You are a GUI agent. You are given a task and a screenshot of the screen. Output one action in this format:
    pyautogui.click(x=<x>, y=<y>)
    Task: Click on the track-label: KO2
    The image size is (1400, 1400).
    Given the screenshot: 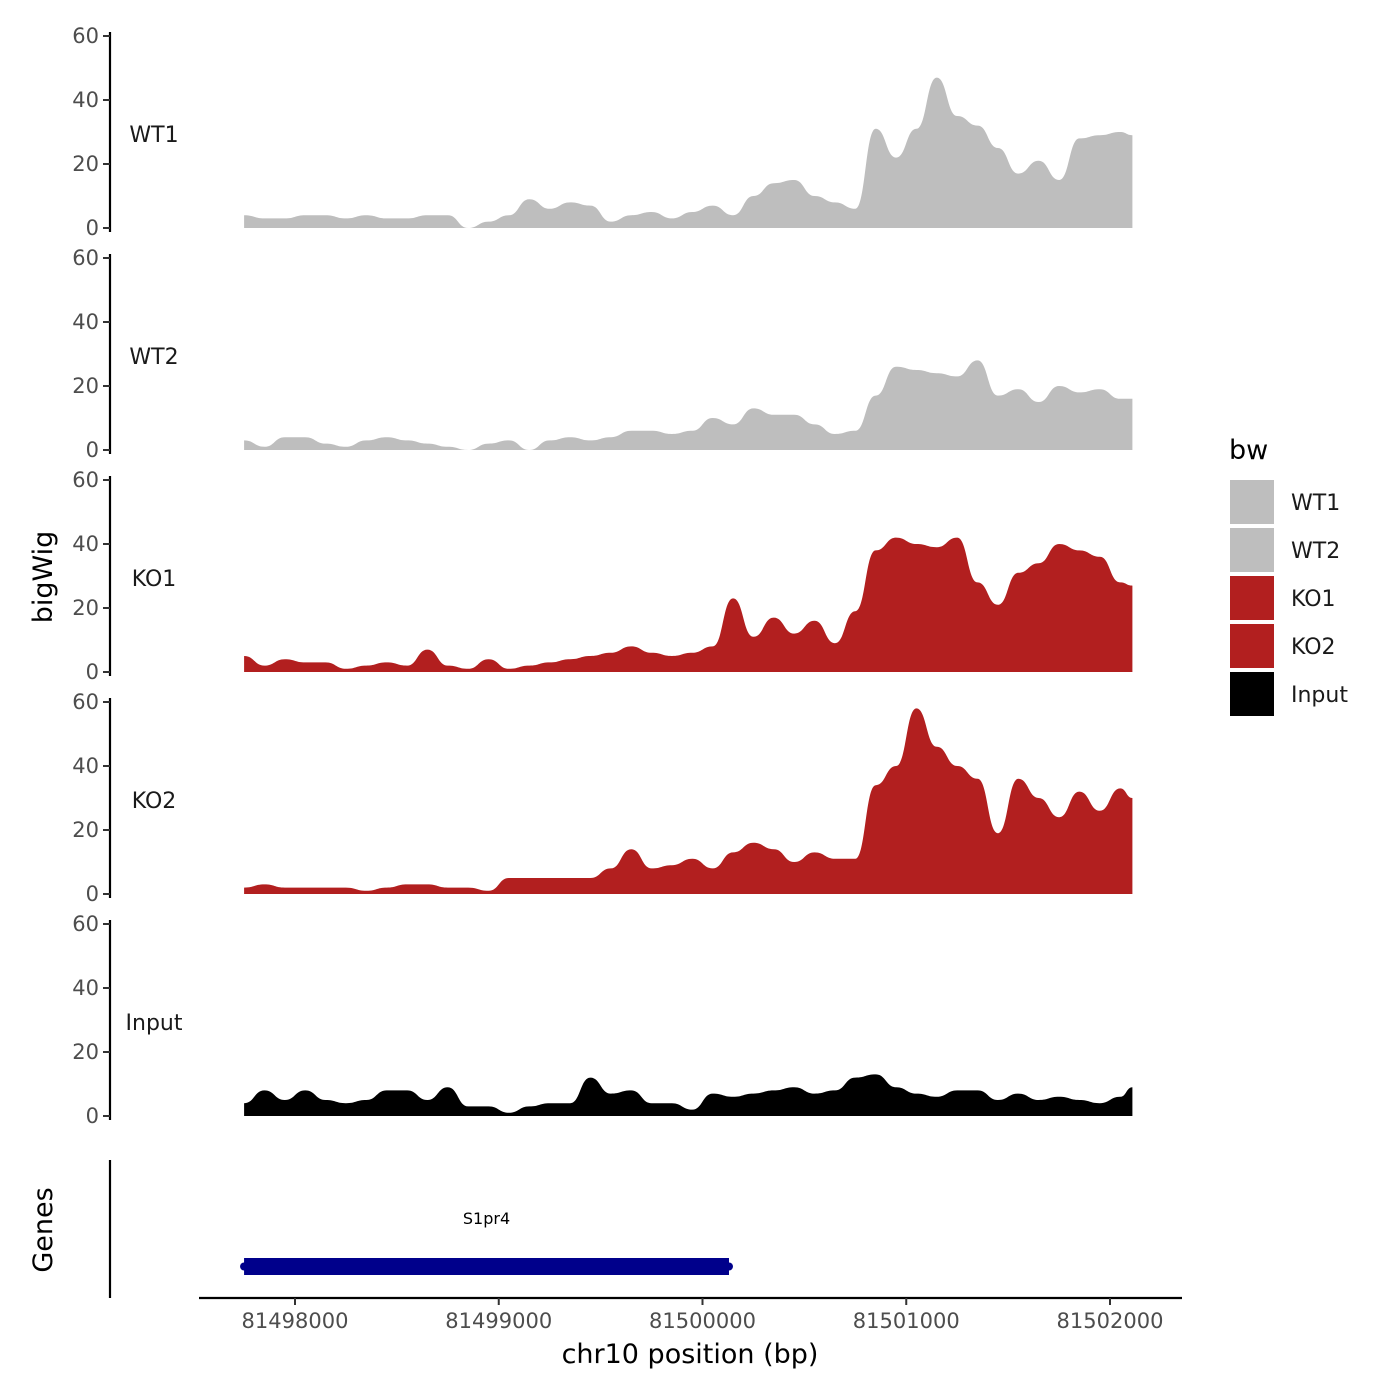 What is the action you would take?
    pyautogui.click(x=154, y=801)
    